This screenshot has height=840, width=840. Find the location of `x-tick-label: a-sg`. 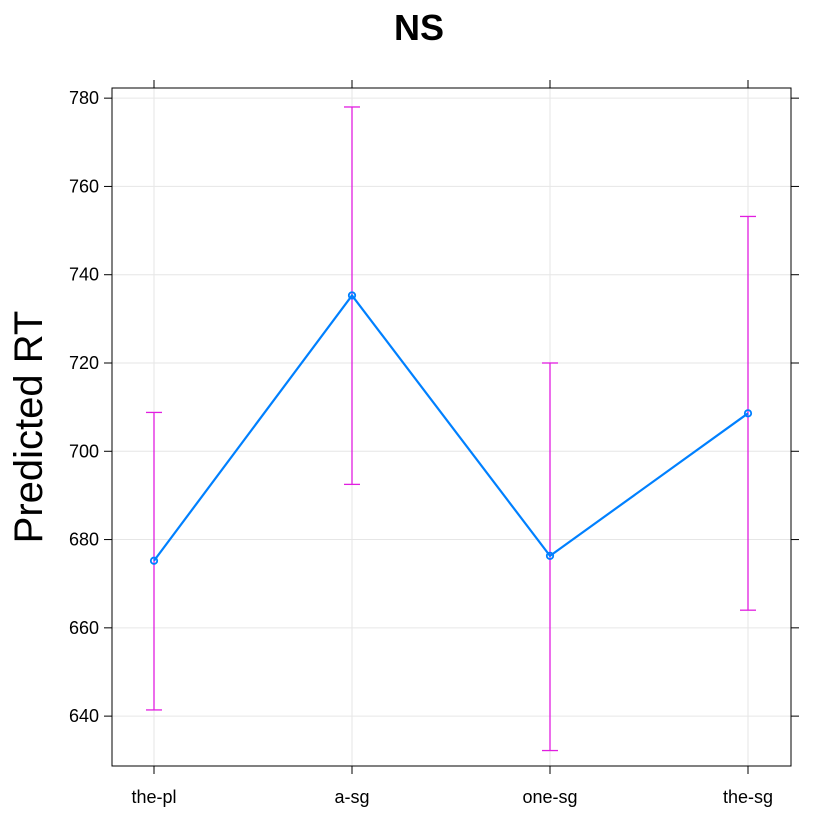

x-tick-label: a-sg is located at coordinates (351, 797).